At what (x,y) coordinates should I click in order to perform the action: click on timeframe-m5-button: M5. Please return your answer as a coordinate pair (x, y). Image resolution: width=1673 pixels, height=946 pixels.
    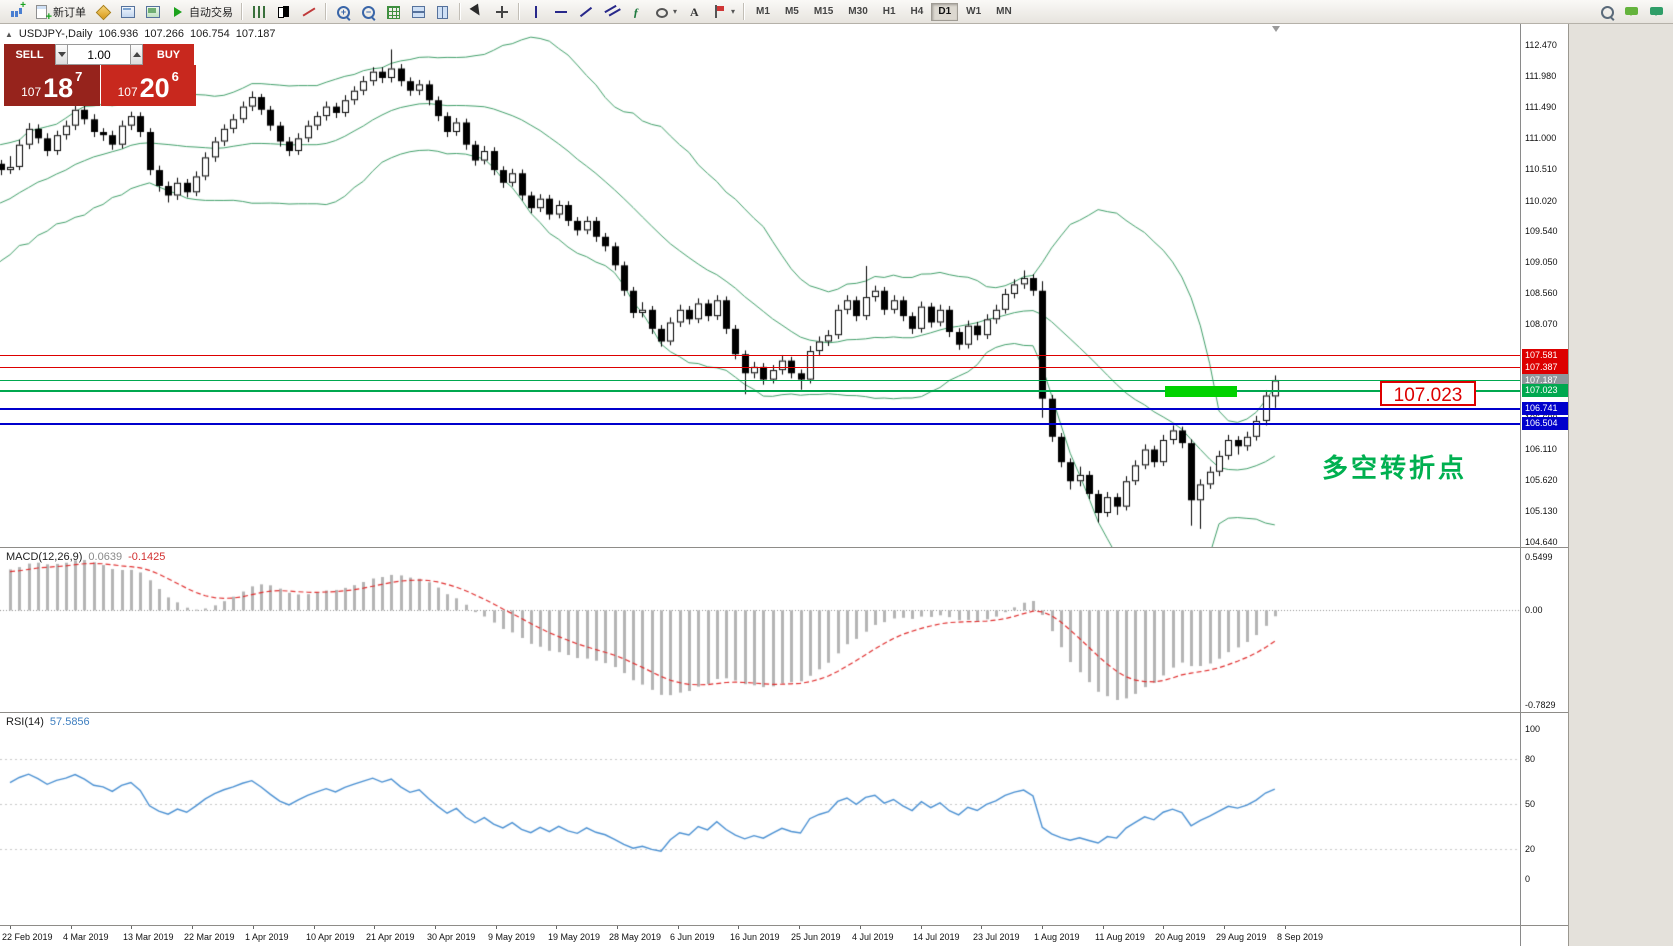
    Looking at the image, I should click on (792, 12).